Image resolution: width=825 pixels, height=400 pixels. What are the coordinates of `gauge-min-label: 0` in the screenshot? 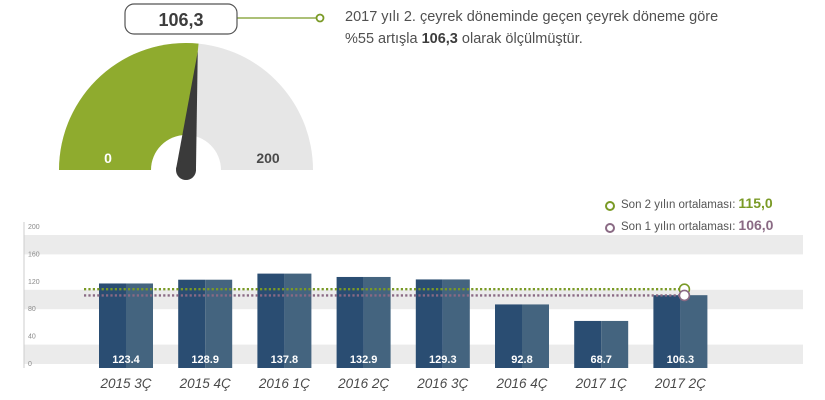 It's located at (108, 158).